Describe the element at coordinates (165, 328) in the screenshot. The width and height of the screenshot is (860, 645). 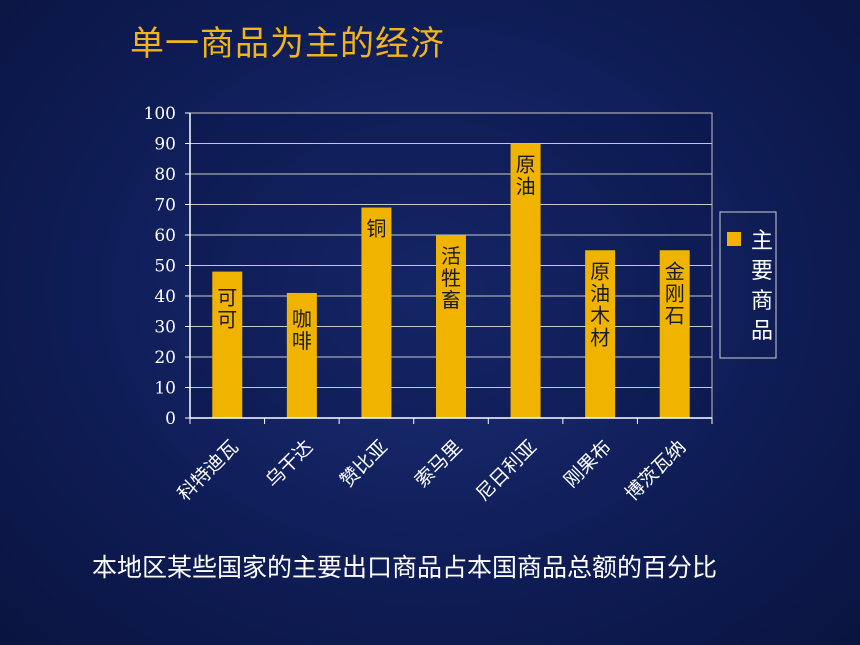
I see `y-tick-label: 30` at that location.